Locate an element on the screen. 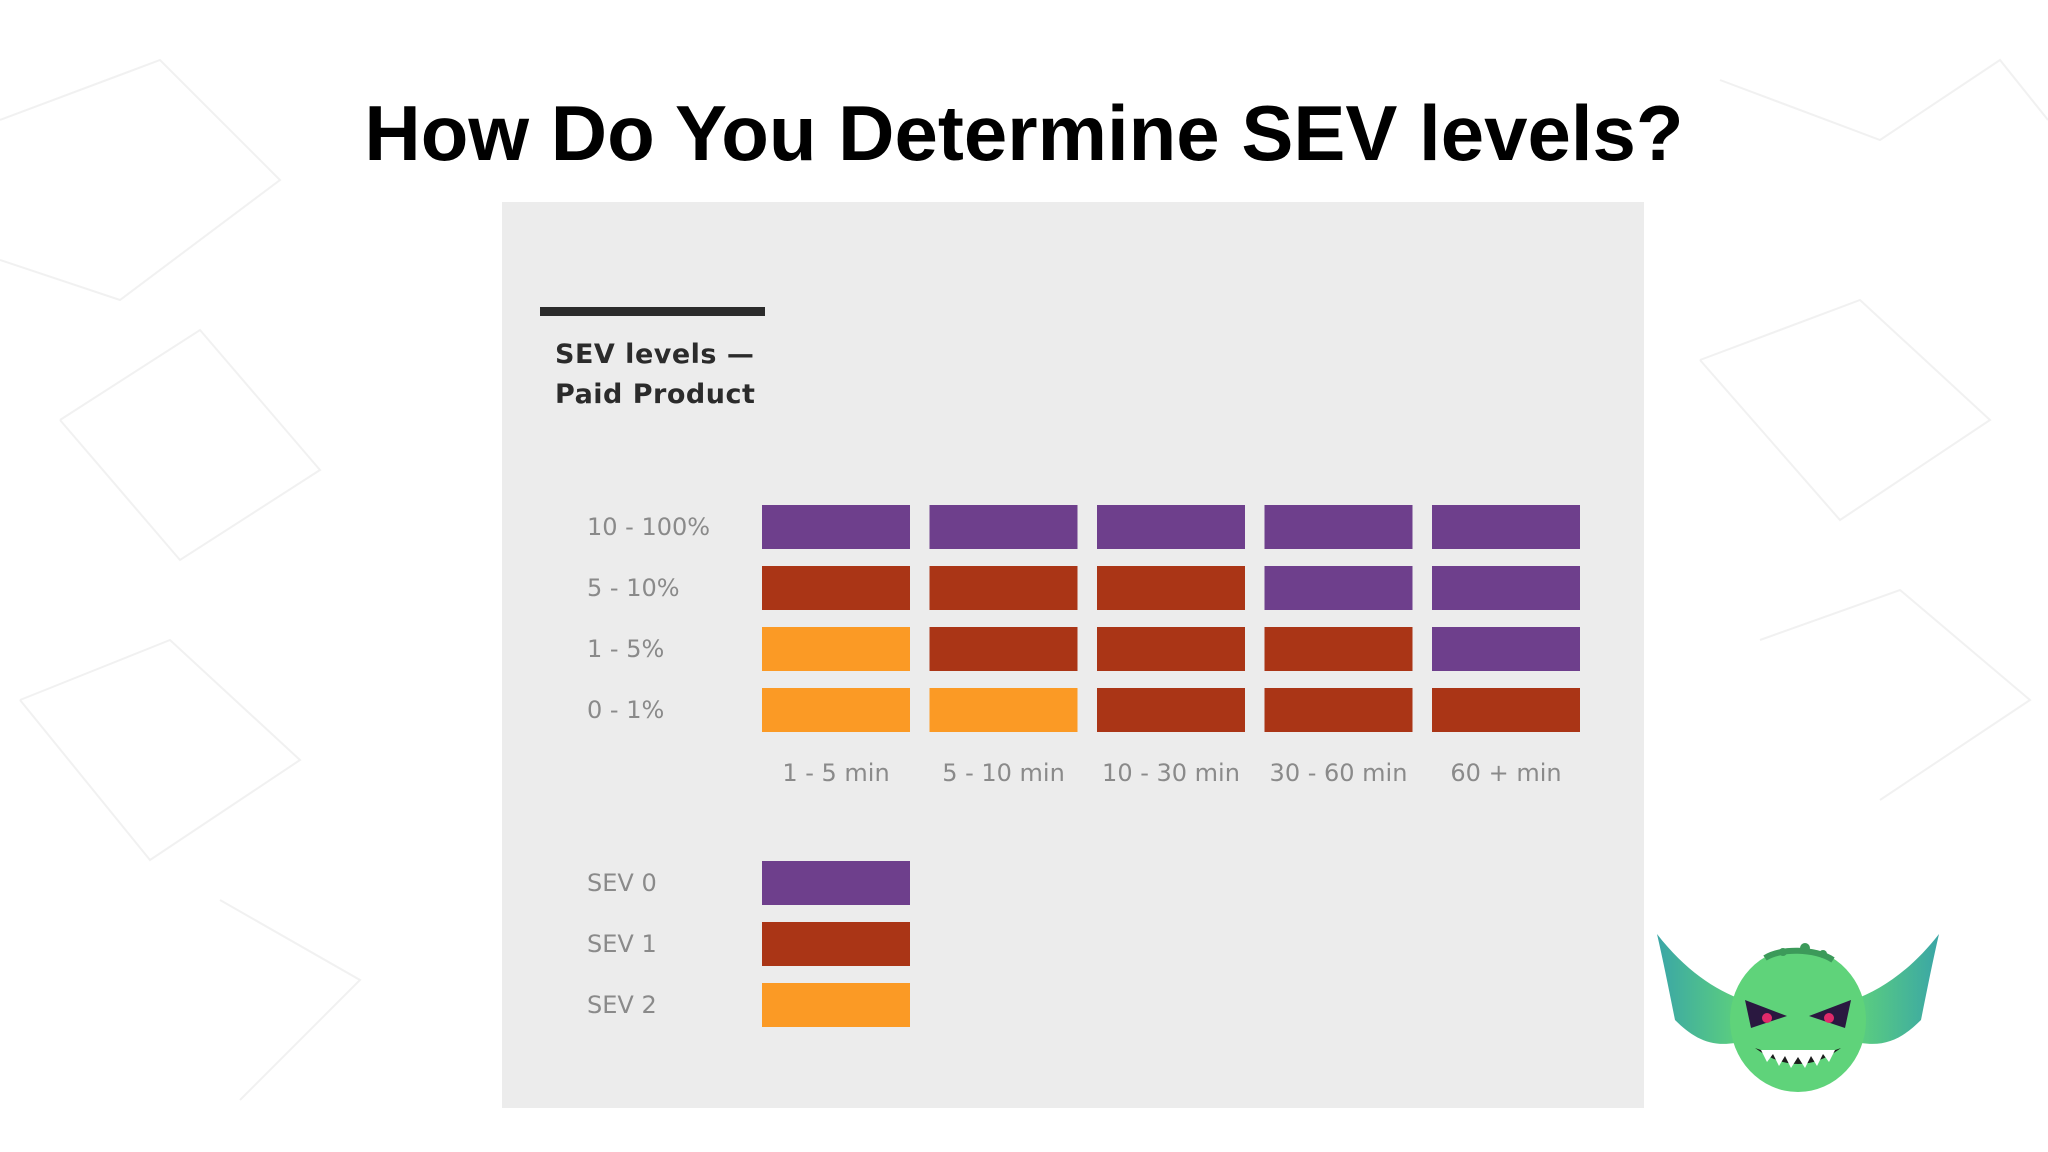 The width and height of the screenshot is (2048, 1152). y-tick-label: 5 - 10% is located at coordinates (633, 588).